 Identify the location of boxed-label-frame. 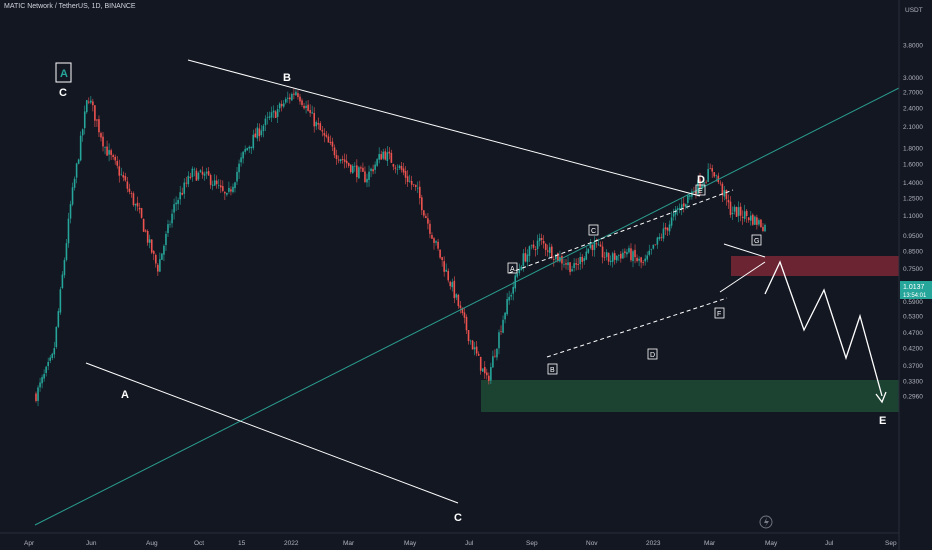
(63, 72).